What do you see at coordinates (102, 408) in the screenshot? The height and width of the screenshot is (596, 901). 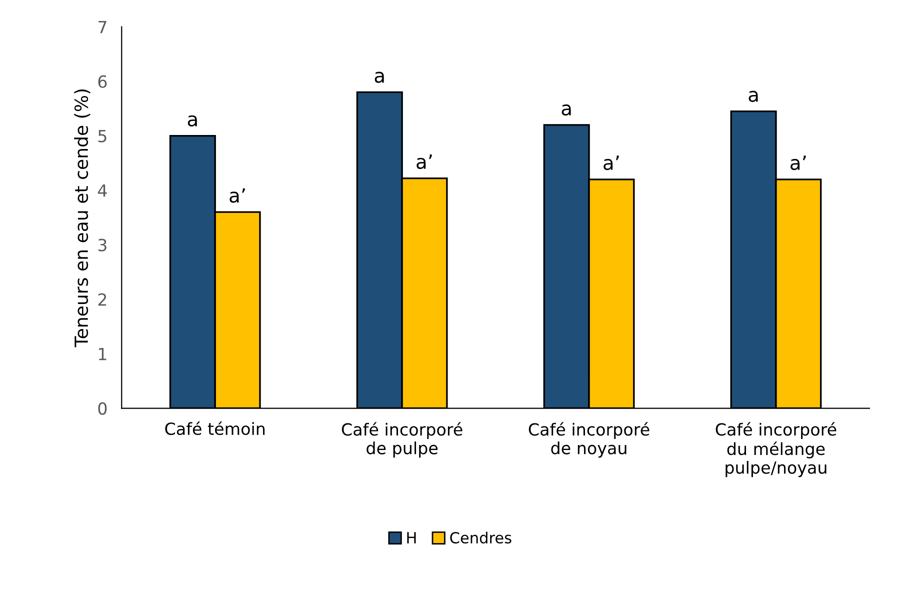 I see `y-tick-label: 0` at bounding box center [102, 408].